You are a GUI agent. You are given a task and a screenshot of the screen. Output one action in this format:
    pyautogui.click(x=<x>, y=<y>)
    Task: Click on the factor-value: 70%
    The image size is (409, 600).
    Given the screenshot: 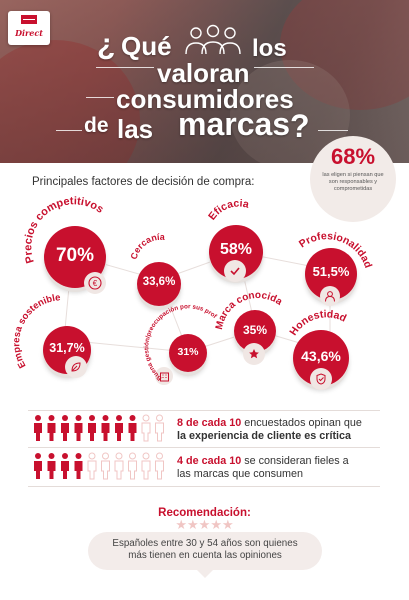 What is the action you would take?
    pyautogui.click(x=75, y=255)
    